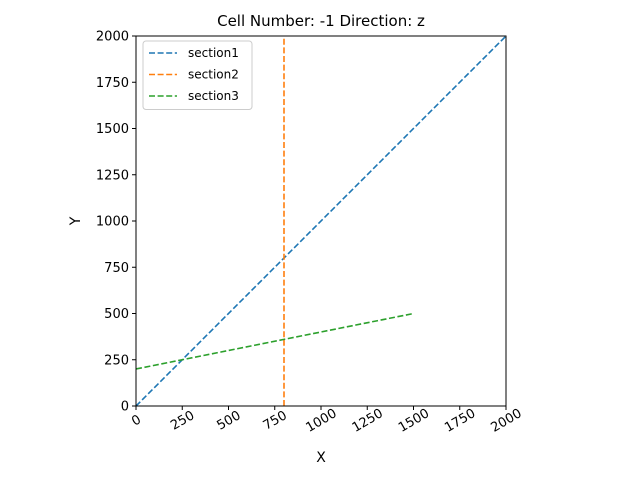 The image size is (640, 480). Describe the element at coordinates (213, 53) in the screenshot. I see `legend-label-section1: section1` at that location.